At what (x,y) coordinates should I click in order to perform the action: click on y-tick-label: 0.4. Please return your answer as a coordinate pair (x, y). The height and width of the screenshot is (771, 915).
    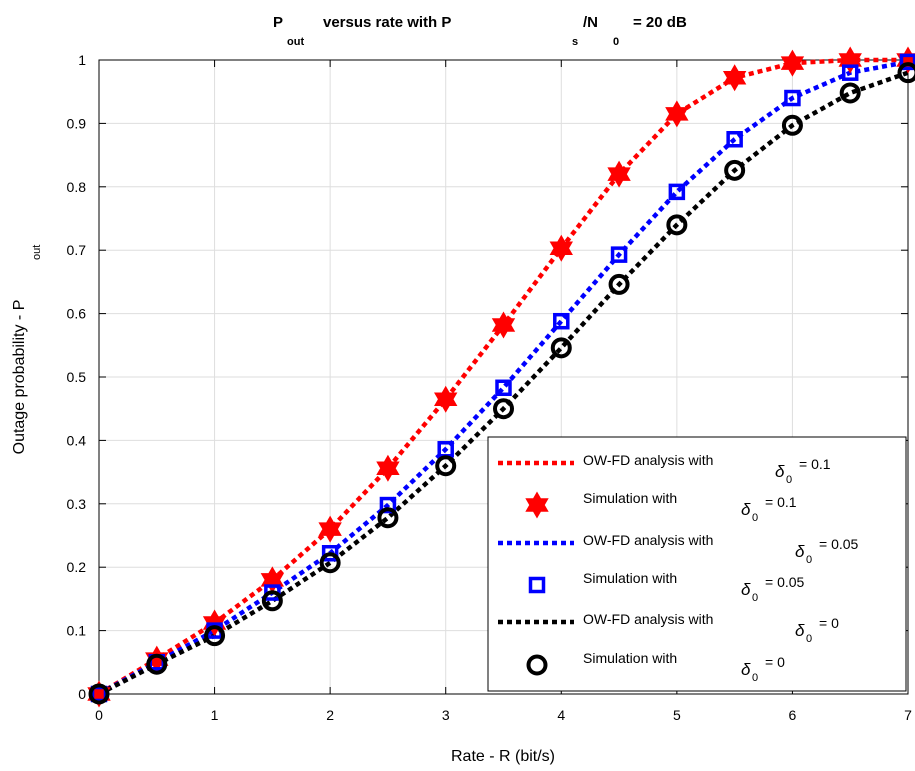
    Looking at the image, I should click on (77, 440).